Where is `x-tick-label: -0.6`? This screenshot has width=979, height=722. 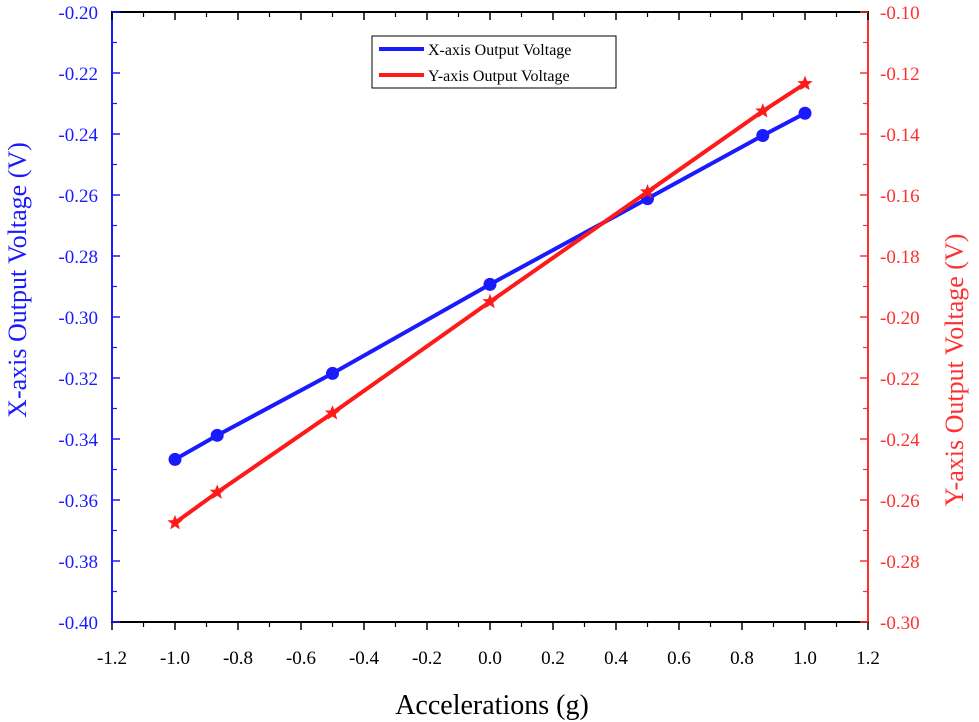 x-tick-label: -0.6 is located at coordinates (301, 658).